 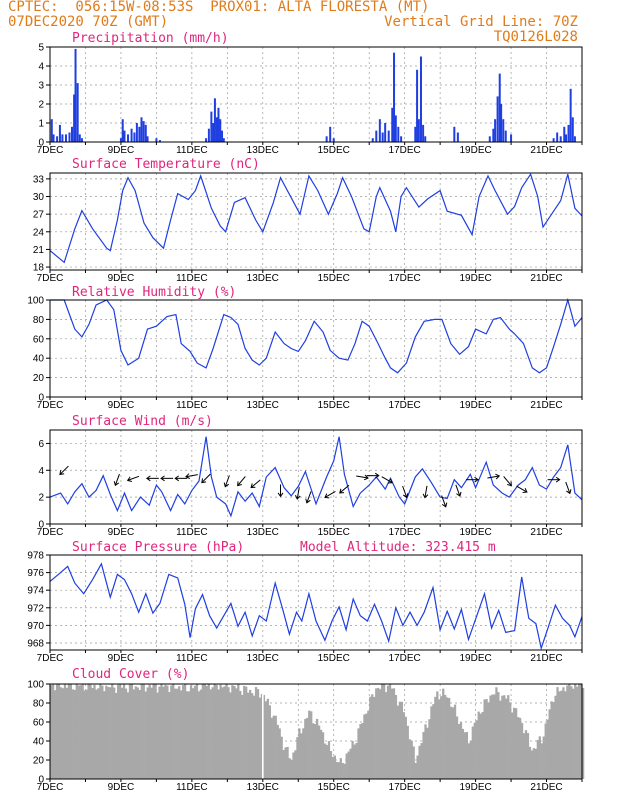 I want to click on y-tick-label: 20, so click(x=39, y=378).